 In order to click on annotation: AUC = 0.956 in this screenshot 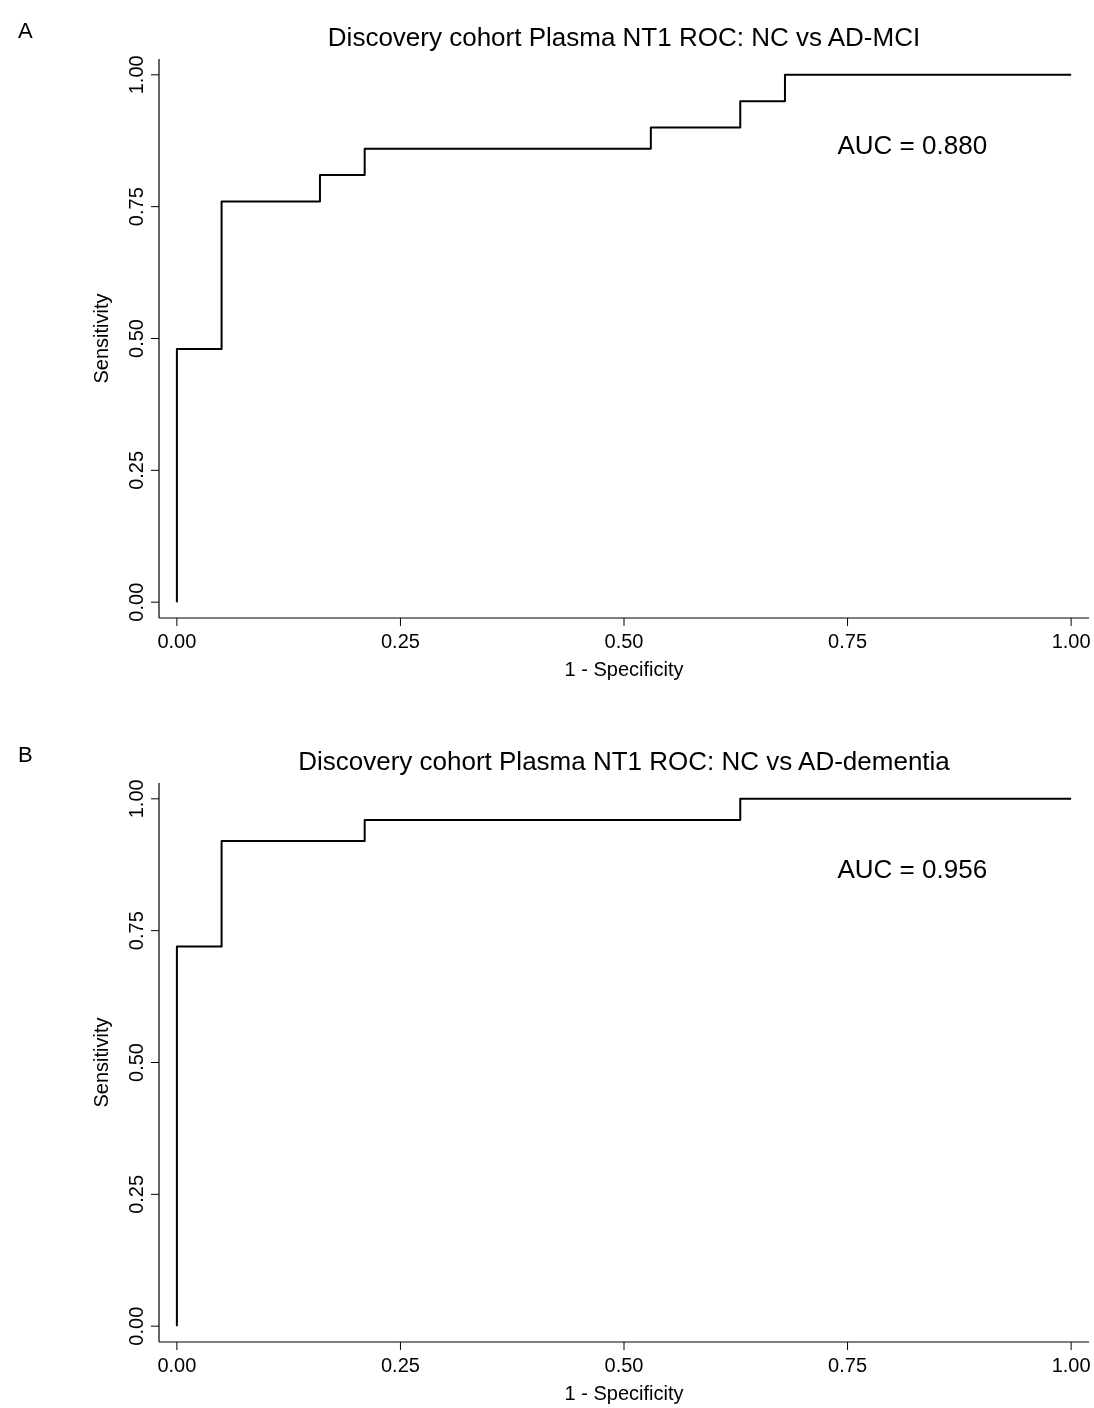, I will do `click(912, 869)`.